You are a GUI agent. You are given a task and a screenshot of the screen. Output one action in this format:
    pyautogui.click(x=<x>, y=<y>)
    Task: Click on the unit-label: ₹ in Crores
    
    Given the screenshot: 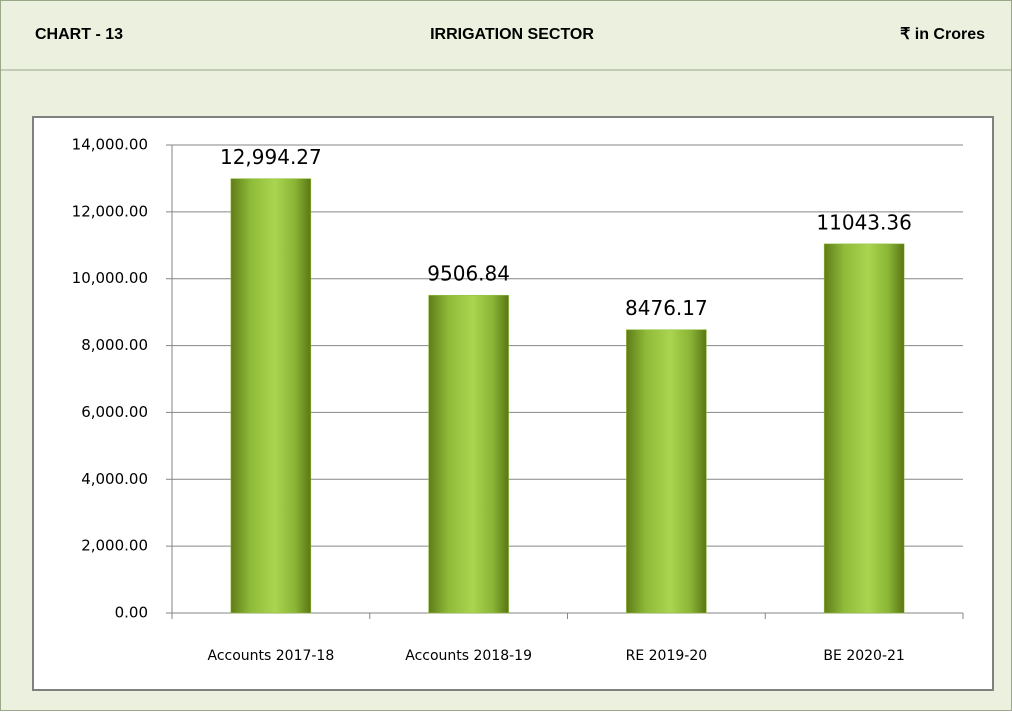 What is the action you would take?
    pyautogui.click(x=942, y=34)
    